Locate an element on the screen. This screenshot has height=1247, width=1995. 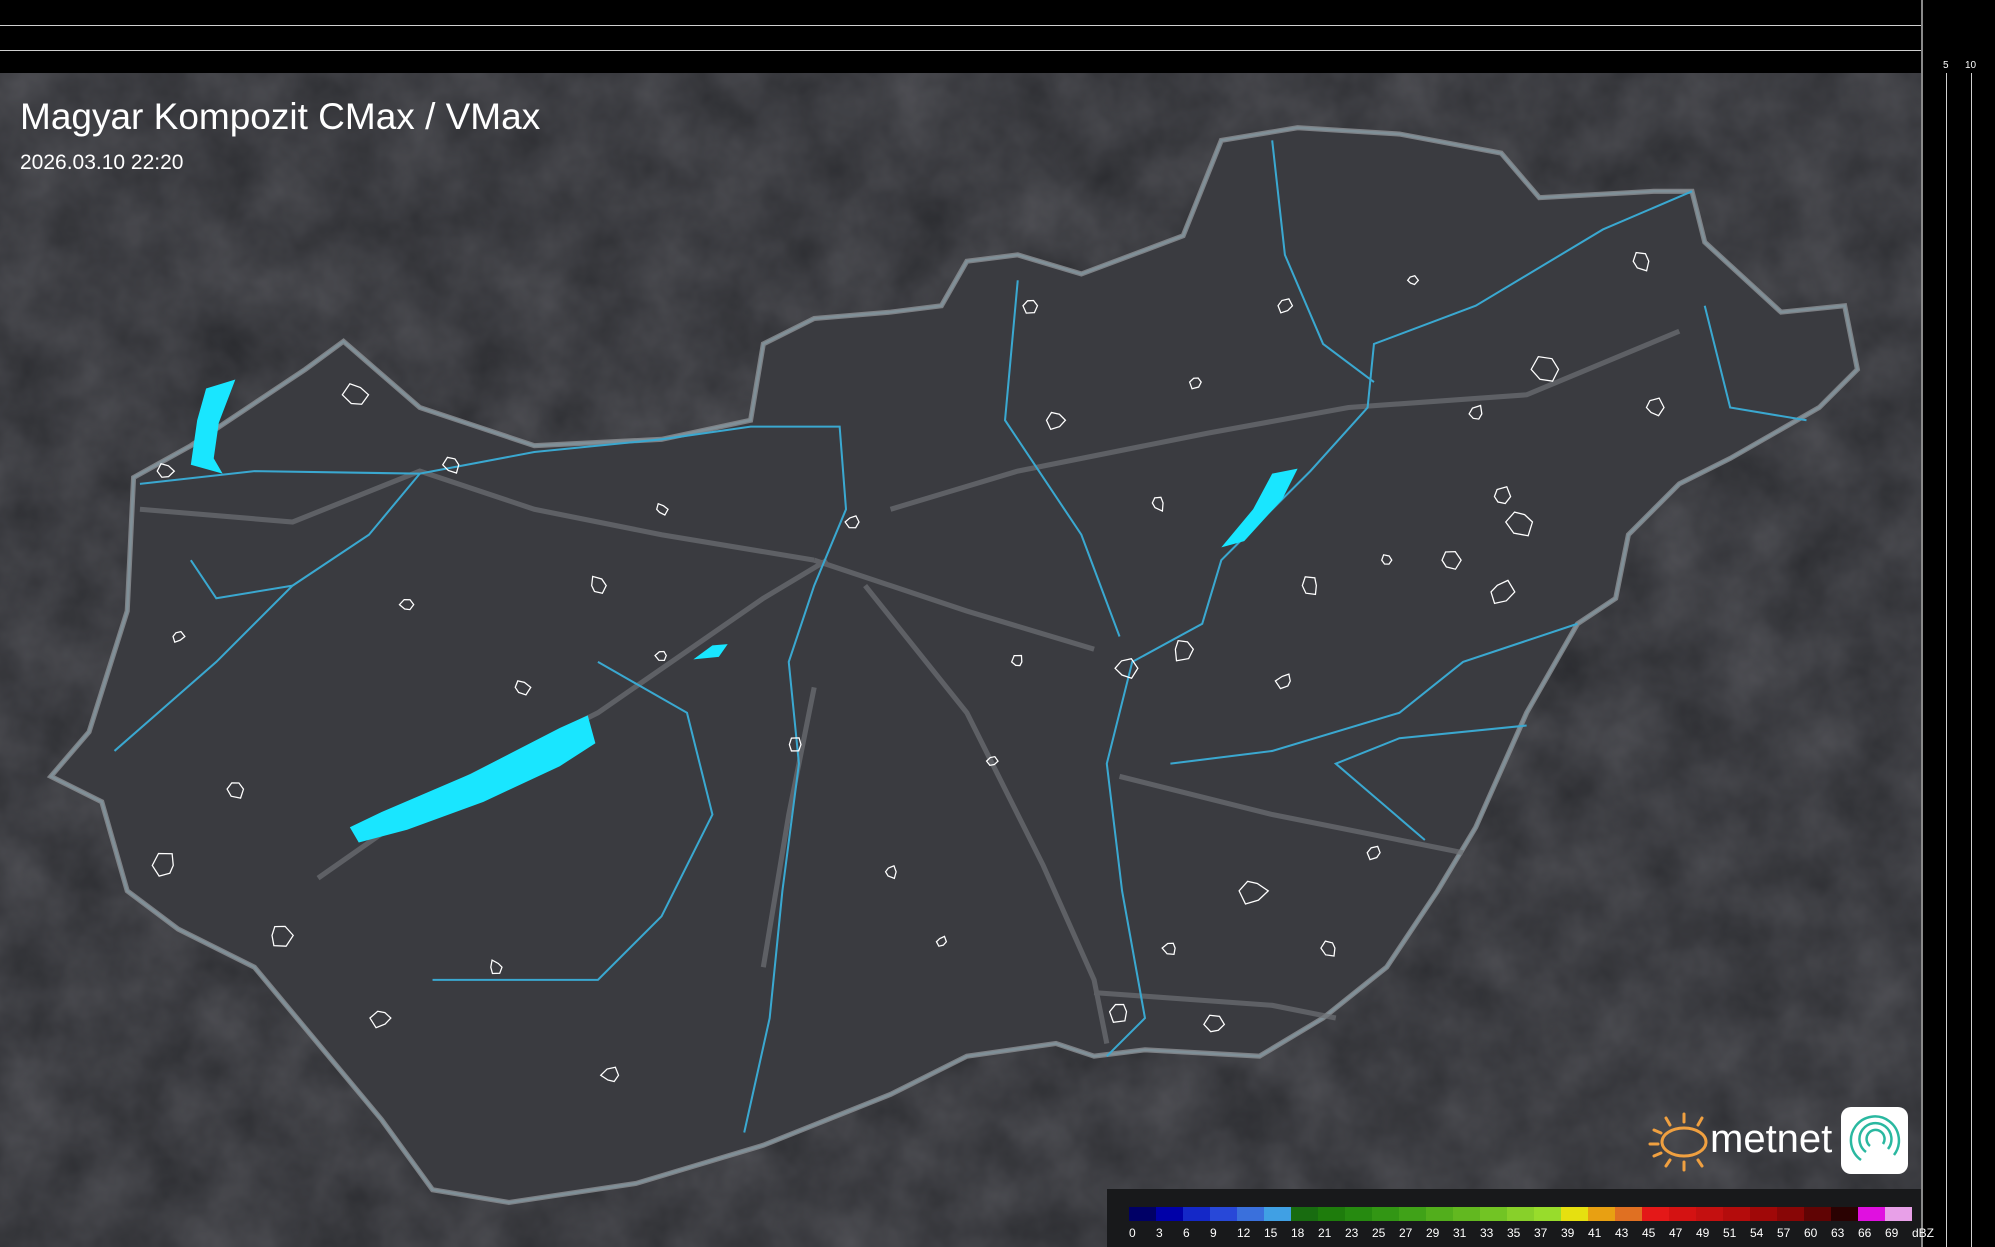
legend-label: 60 is located at coordinates (1811, 1233).